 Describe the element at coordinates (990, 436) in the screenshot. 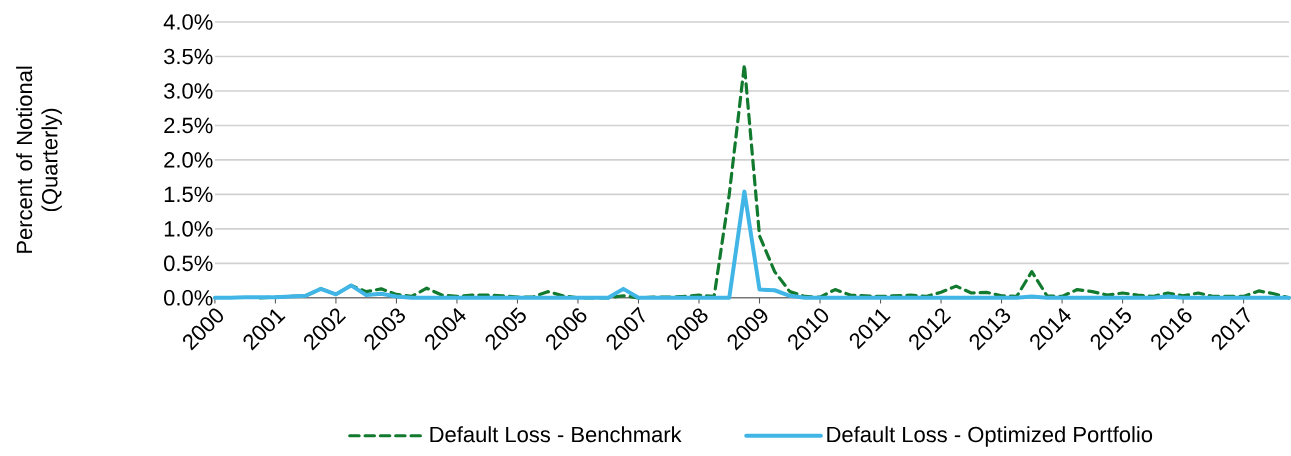

I see `legend-label: Default Loss - Optimized Portfolio` at that location.